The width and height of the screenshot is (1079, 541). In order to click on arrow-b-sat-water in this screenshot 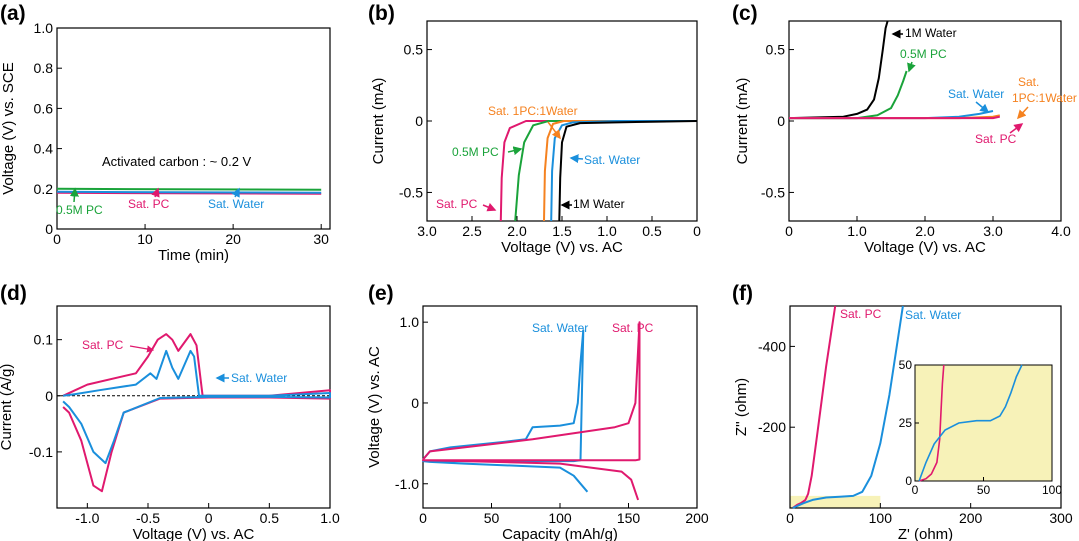, I will do `click(576, 159)`.